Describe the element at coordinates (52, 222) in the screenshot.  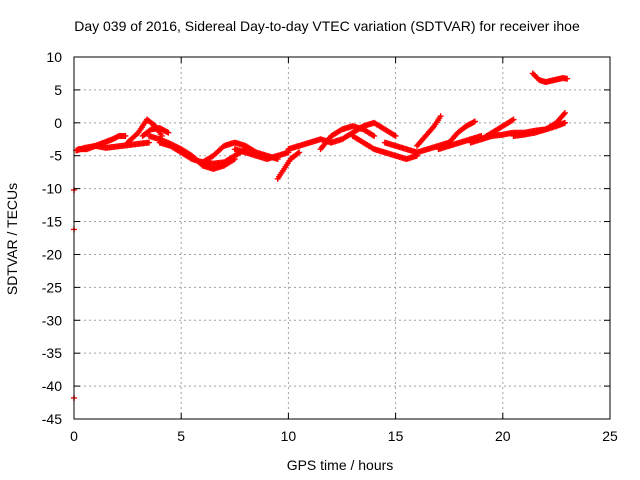
I see `y-tick-label: -15` at that location.